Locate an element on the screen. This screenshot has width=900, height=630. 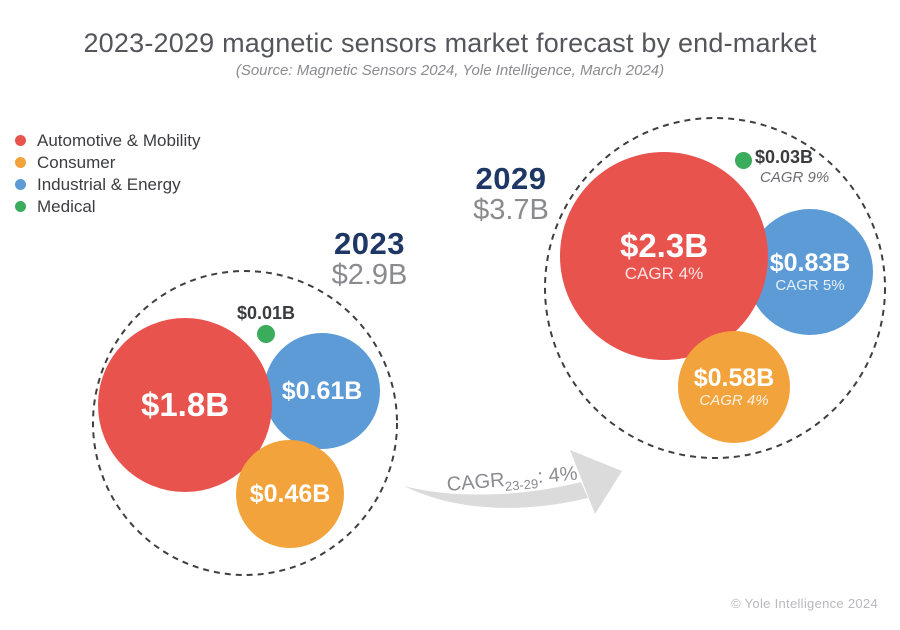
legend-item-consumer: Consumer is located at coordinates (107, 162).